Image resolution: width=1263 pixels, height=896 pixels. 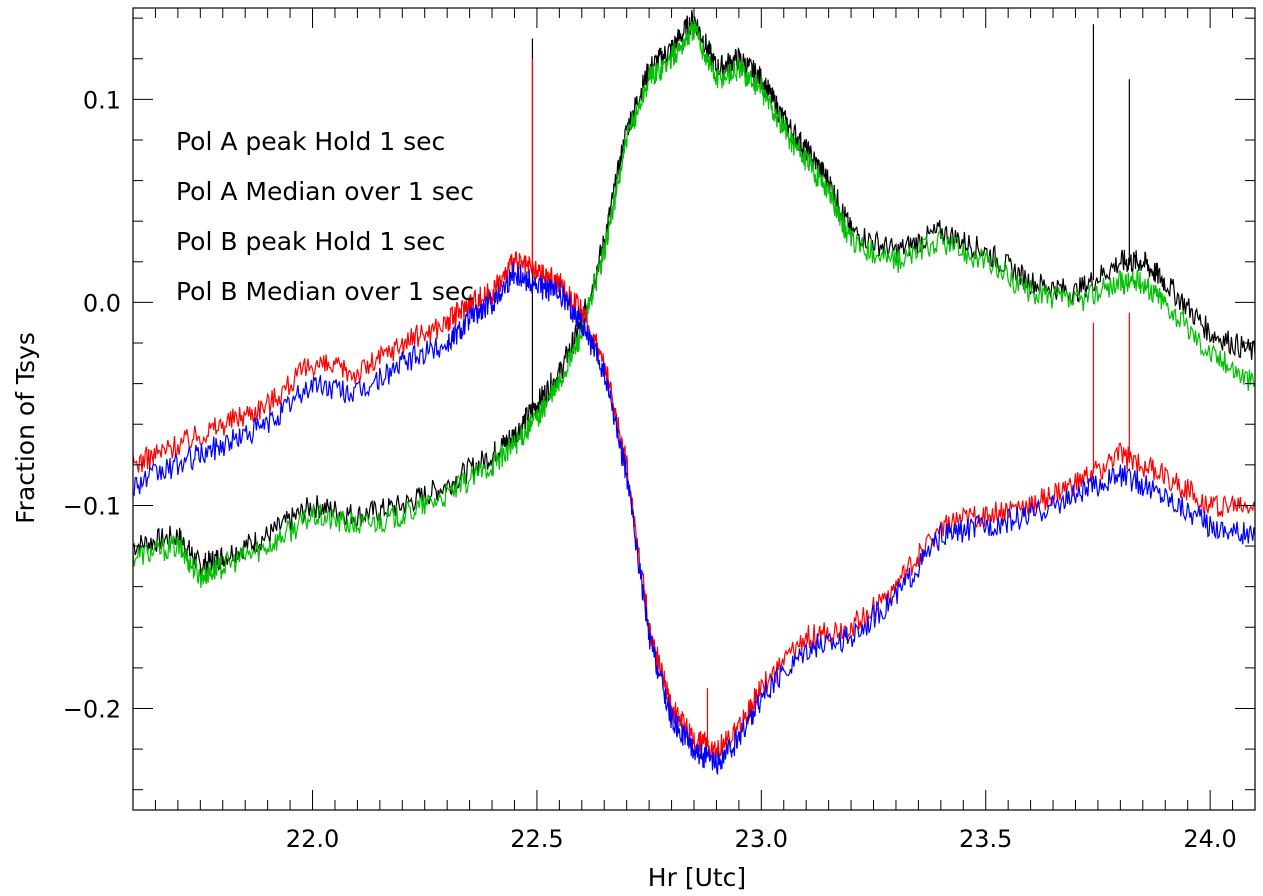 What do you see at coordinates (312, 839) in the screenshot?
I see `x-tick-label: 22.0` at bounding box center [312, 839].